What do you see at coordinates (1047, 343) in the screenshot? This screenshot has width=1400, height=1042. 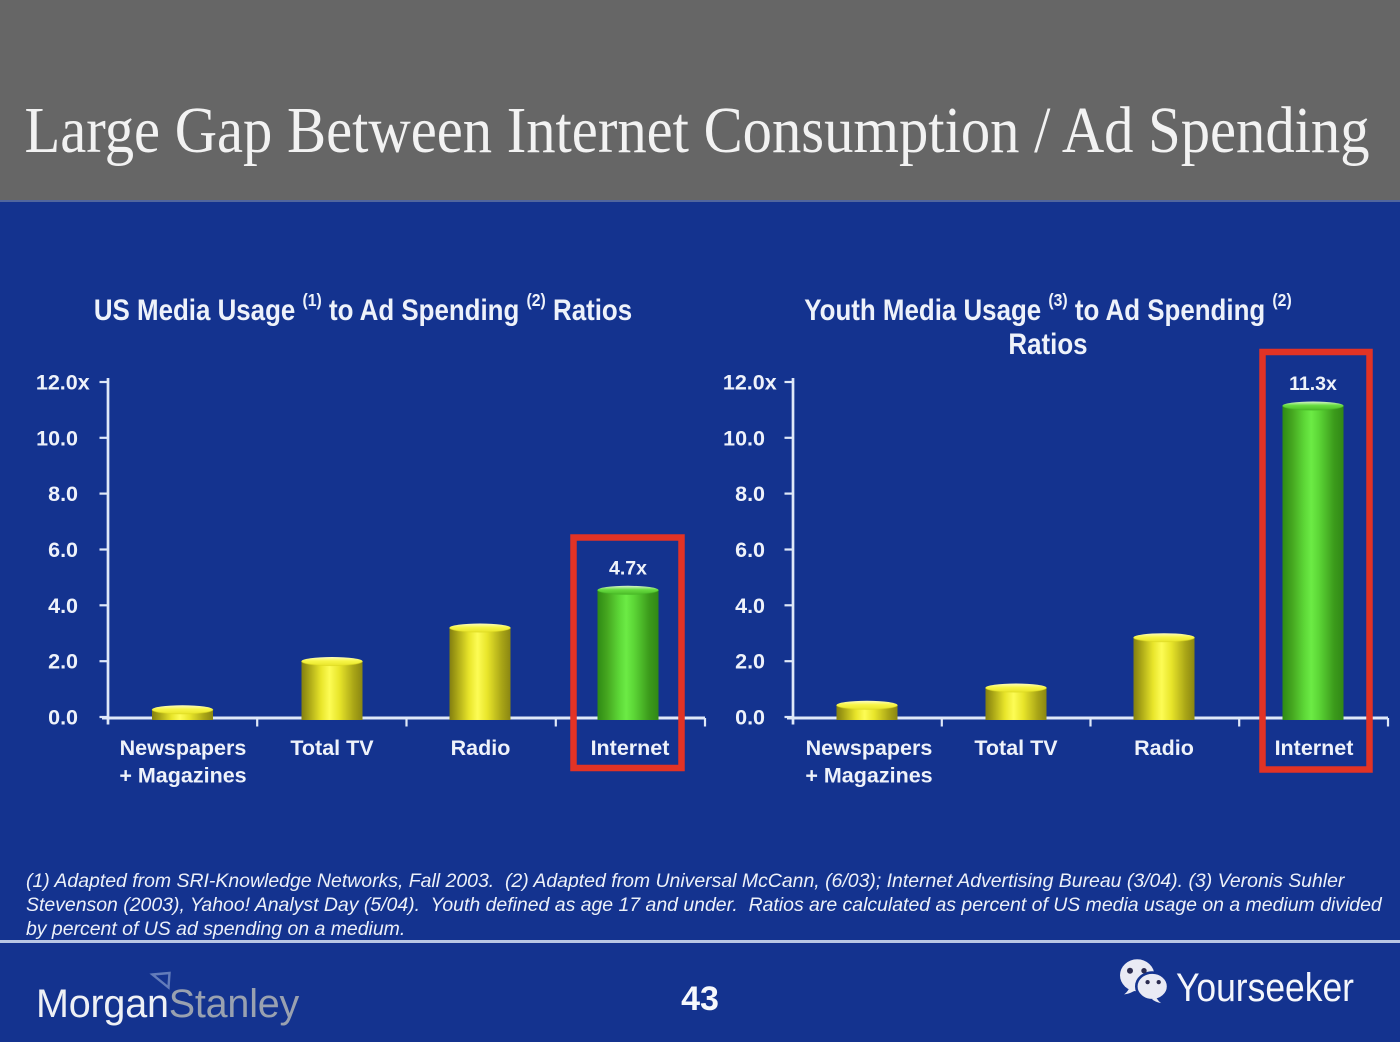 I see `svg-text: Ratios` at bounding box center [1047, 343].